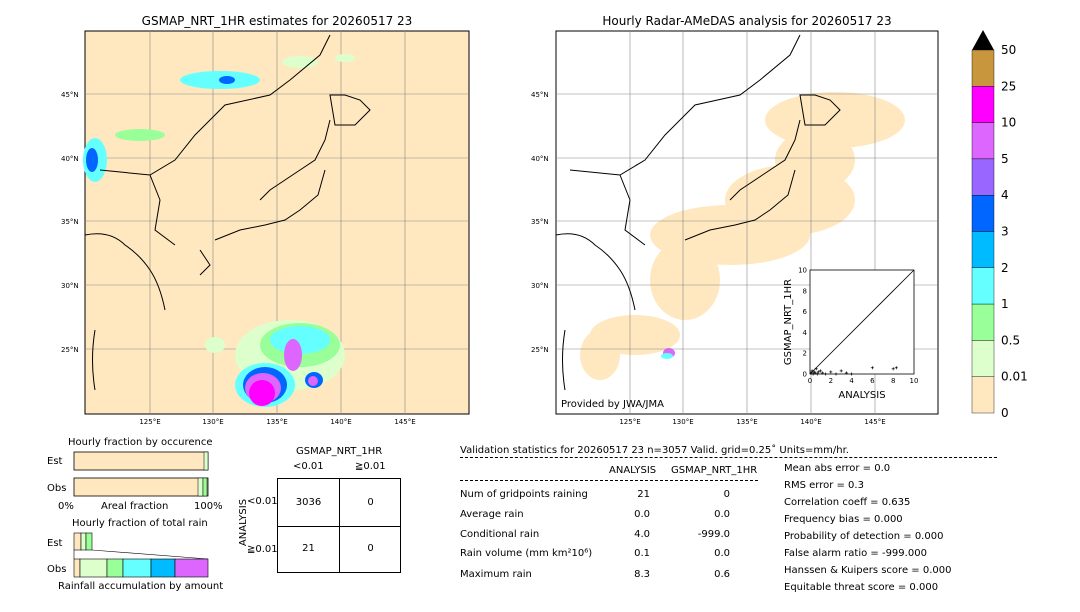  Describe the element at coordinates (1008, 50) in the screenshot. I see `colorbar-label: 50` at that location.